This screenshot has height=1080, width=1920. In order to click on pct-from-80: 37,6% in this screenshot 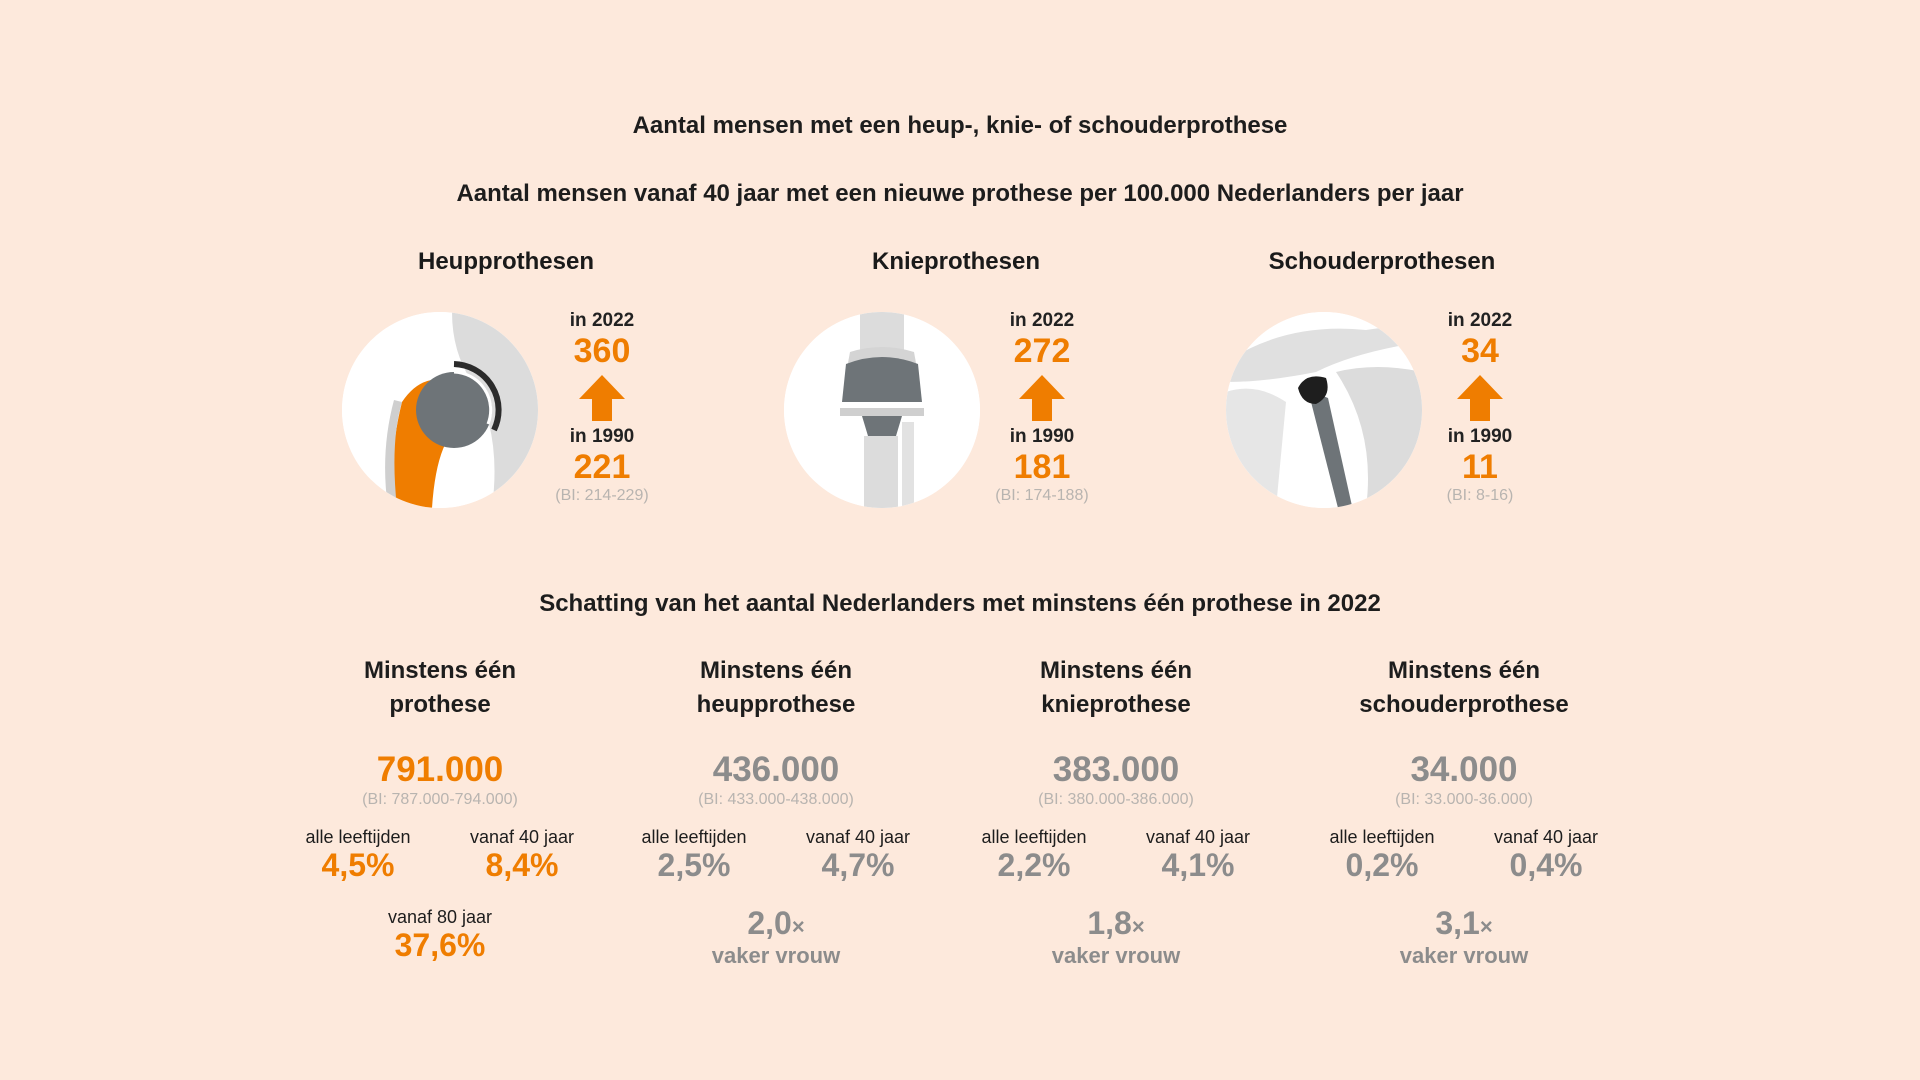, I will do `click(440, 945)`.